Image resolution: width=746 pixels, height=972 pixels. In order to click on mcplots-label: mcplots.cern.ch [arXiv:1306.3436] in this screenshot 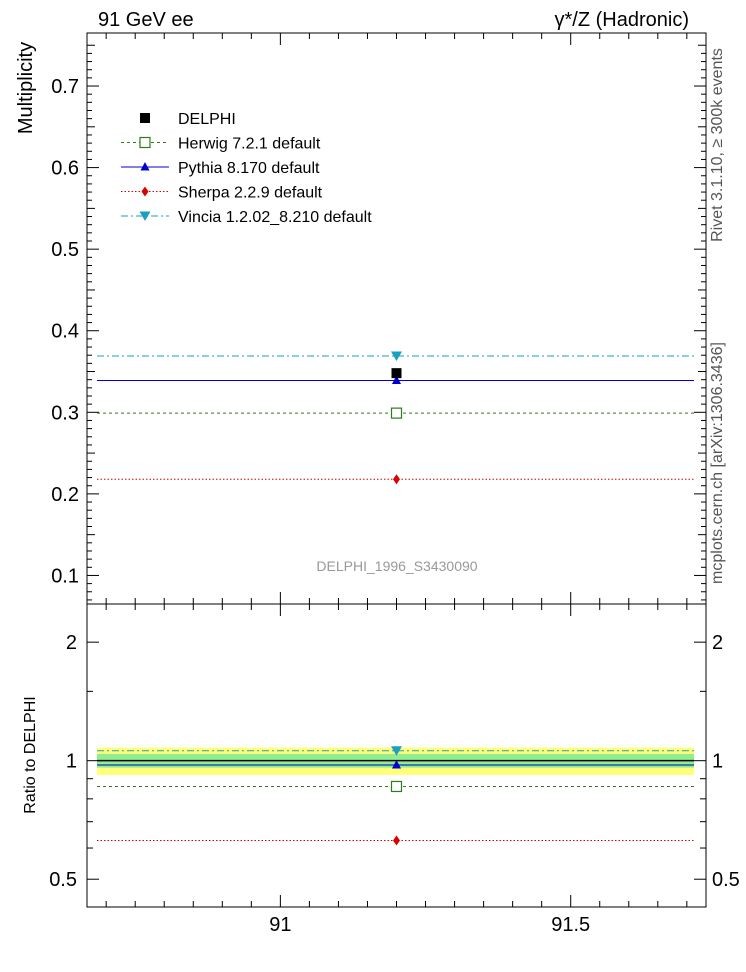, I will do `click(717, 463)`.